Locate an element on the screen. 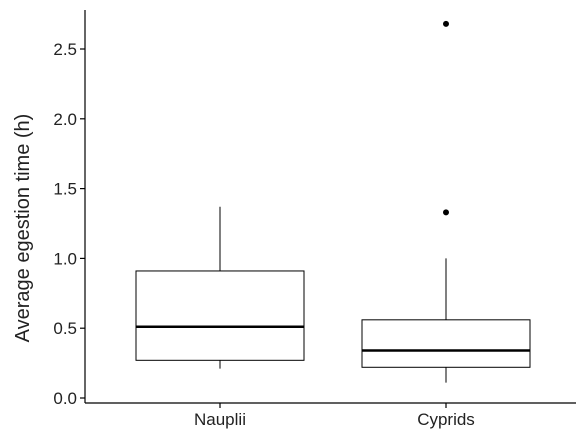 This screenshot has width=579, height=430. y-tick-label: 1.0 is located at coordinates (65, 258).